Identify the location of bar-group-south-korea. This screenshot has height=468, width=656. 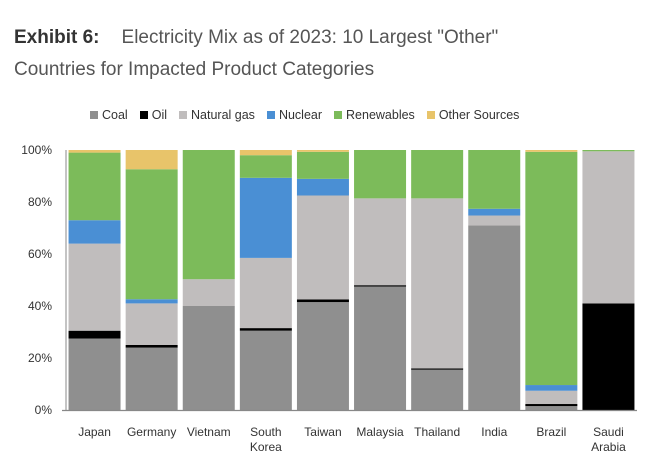
(265, 280).